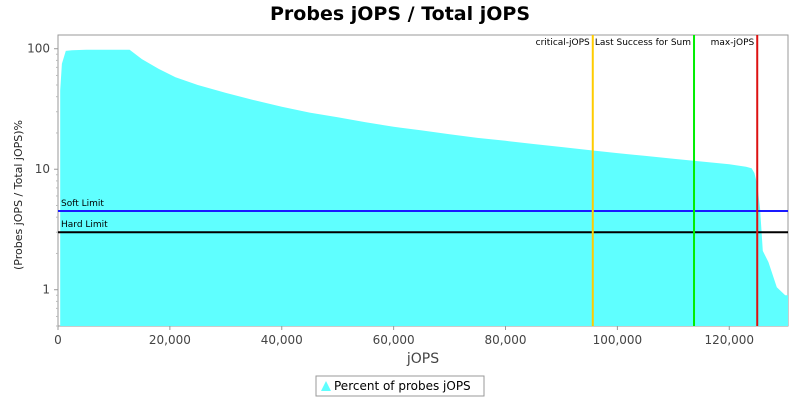  What do you see at coordinates (618, 340) in the screenshot?
I see `x-tick-label: 100,000` at bounding box center [618, 340].